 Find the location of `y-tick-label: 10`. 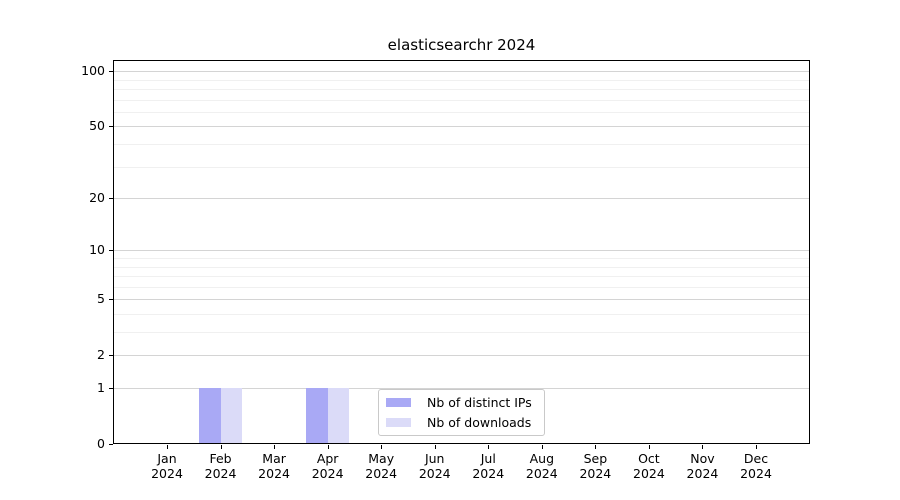

y-tick-label: 10 is located at coordinates (97, 250).